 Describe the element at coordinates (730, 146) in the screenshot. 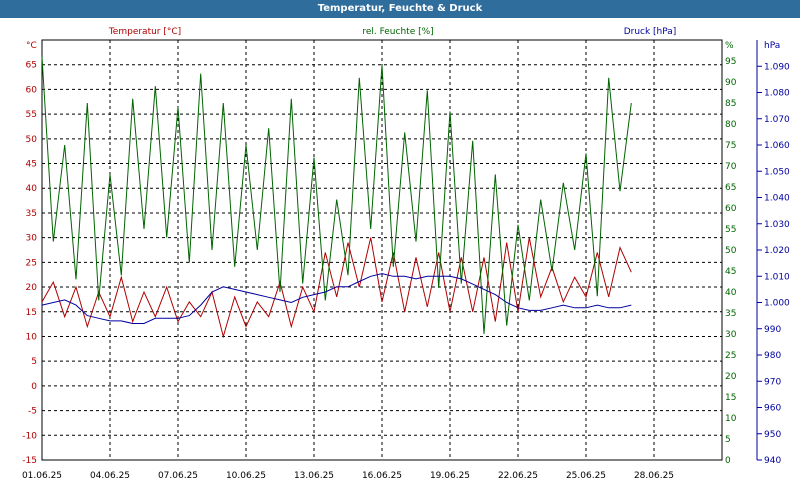

I see `humidity-tick-label: 75` at that location.